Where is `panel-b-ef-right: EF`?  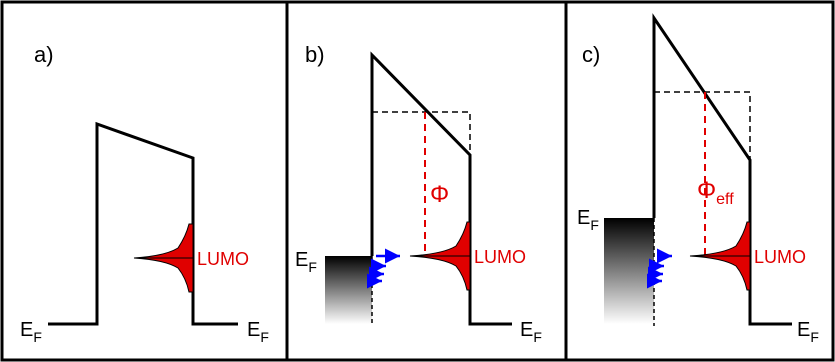 panel-b-ef-right: EF is located at coordinates (531, 332).